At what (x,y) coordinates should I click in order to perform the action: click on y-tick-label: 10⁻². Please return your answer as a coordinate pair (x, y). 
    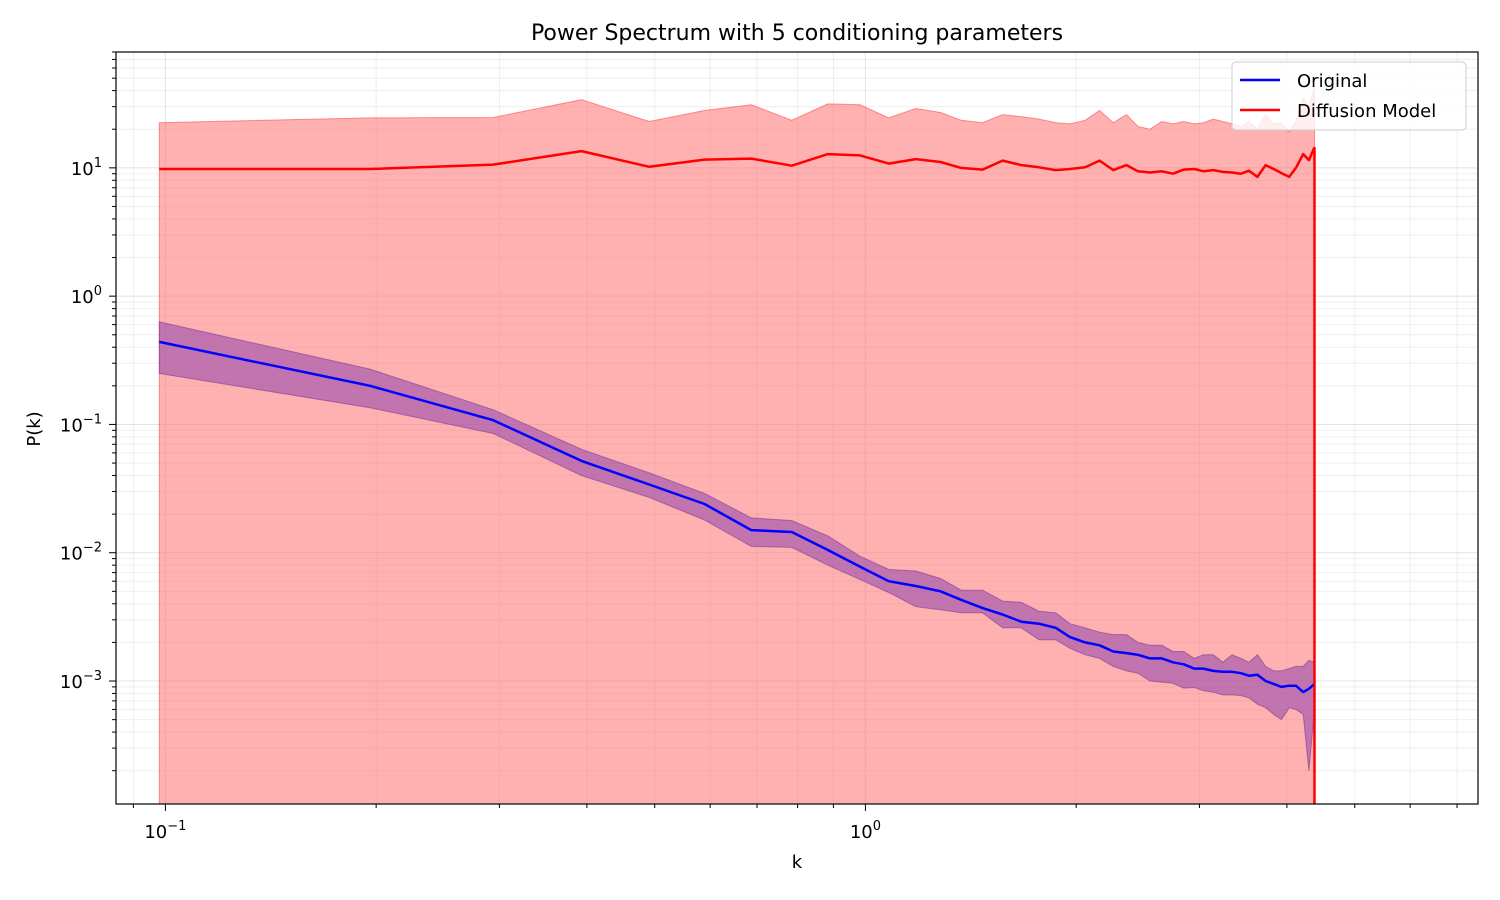
    Looking at the image, I should click on (81, 553).